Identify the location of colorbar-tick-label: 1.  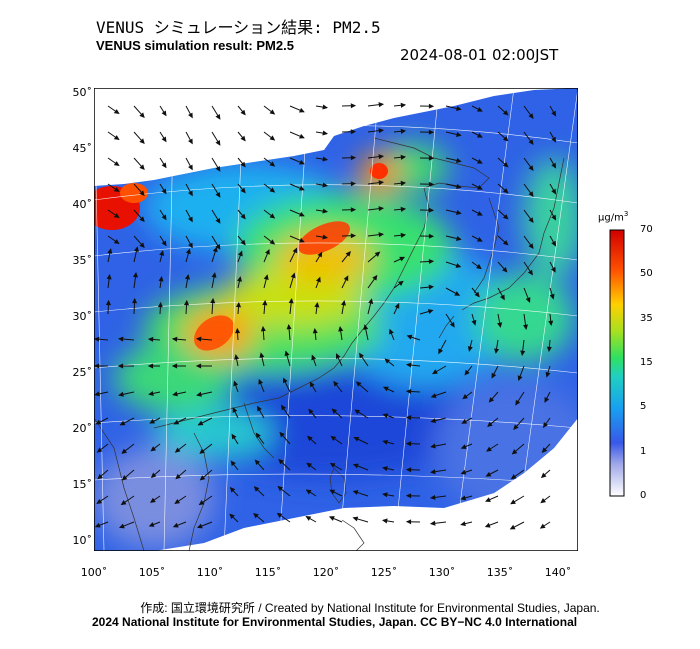
(643, 451).